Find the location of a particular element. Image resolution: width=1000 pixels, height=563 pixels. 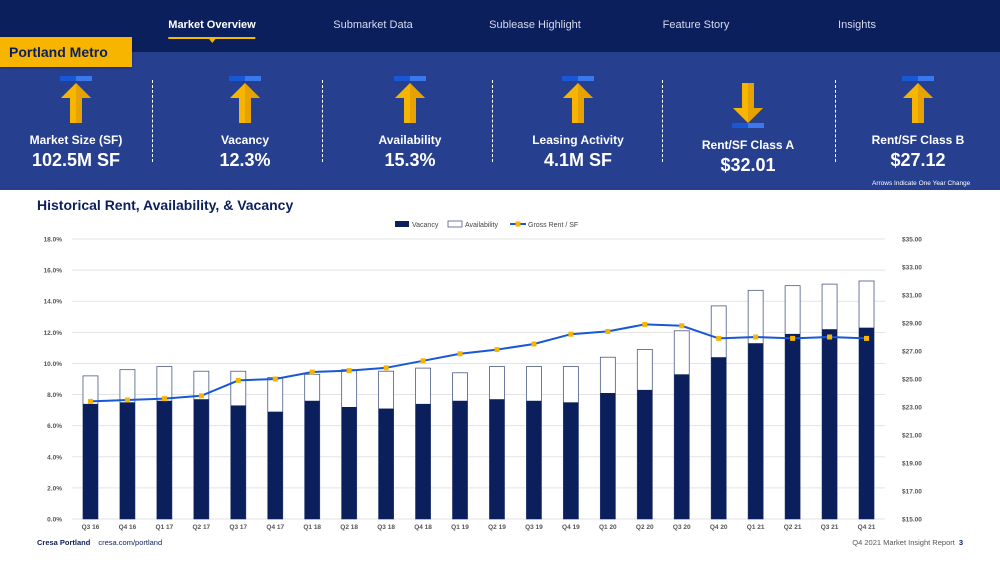

legend-rent-marker is located at coordinates (518, 224).